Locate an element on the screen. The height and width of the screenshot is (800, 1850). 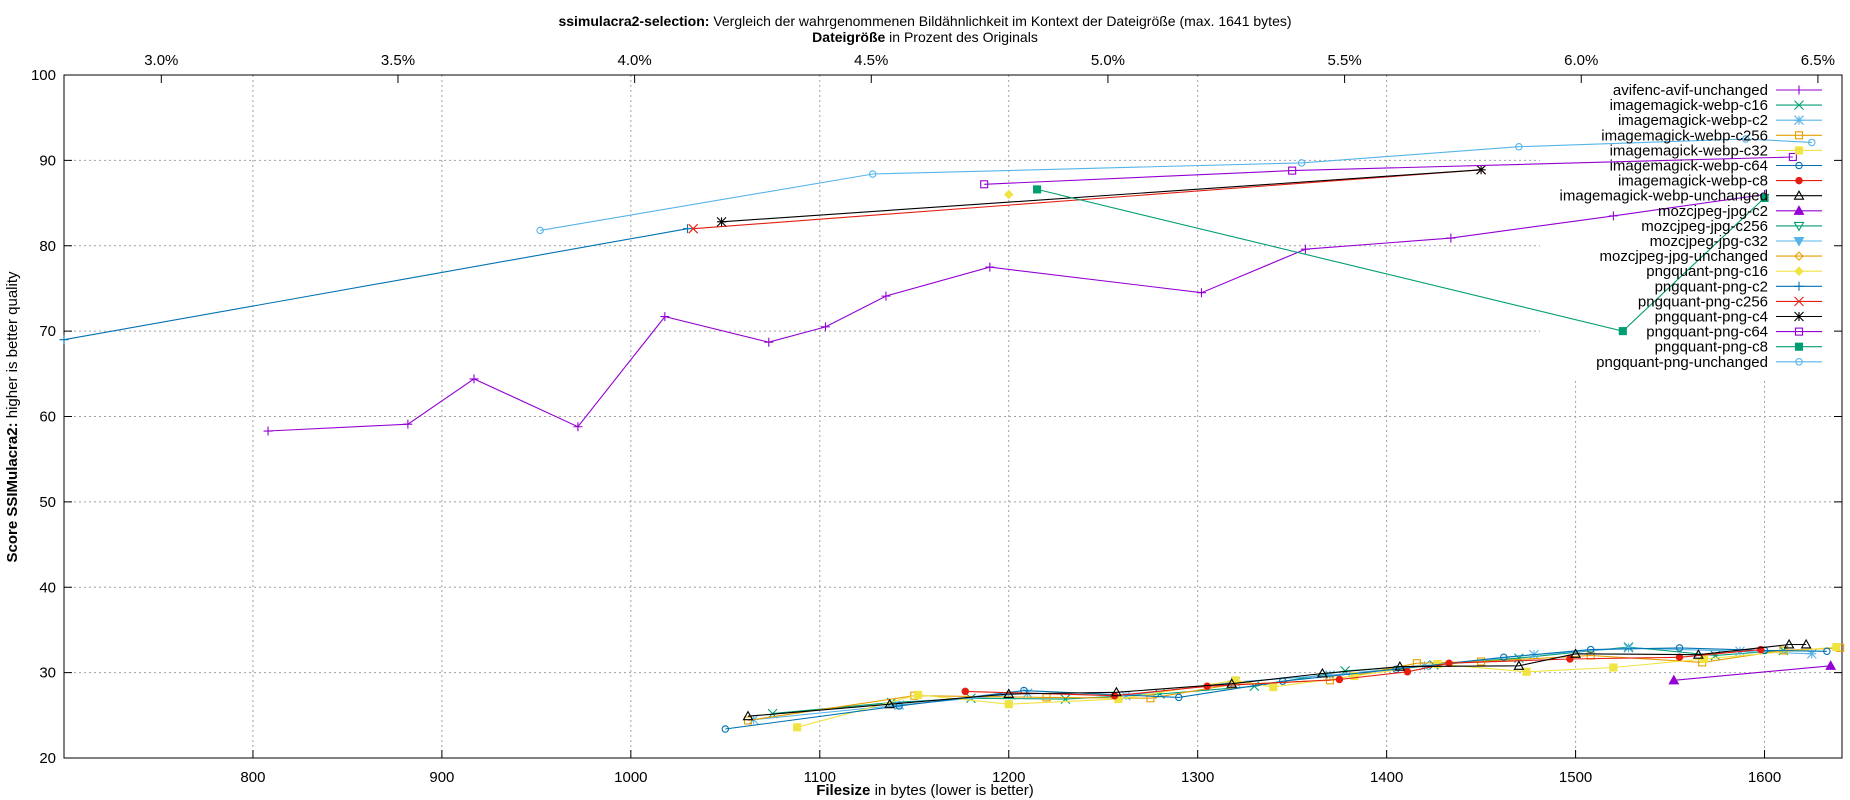
series-pngquant-png-c64 is located at coordinates (1388, 170).